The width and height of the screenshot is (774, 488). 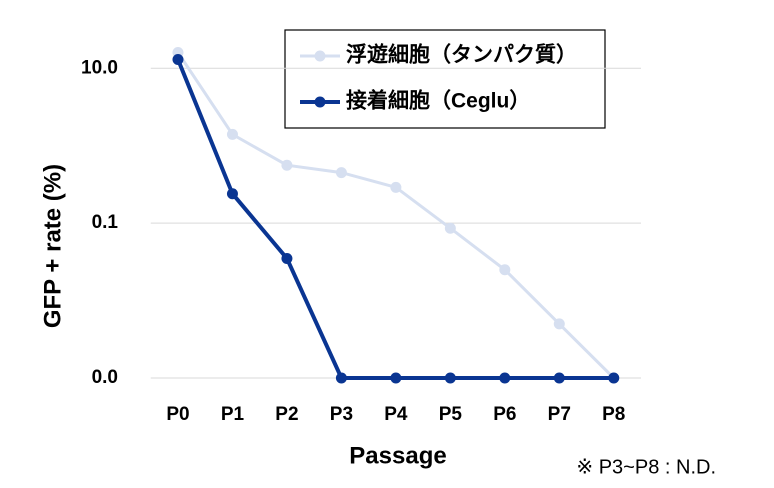 I want to click on x-tick-label: P0, so click(x=177, y=414).